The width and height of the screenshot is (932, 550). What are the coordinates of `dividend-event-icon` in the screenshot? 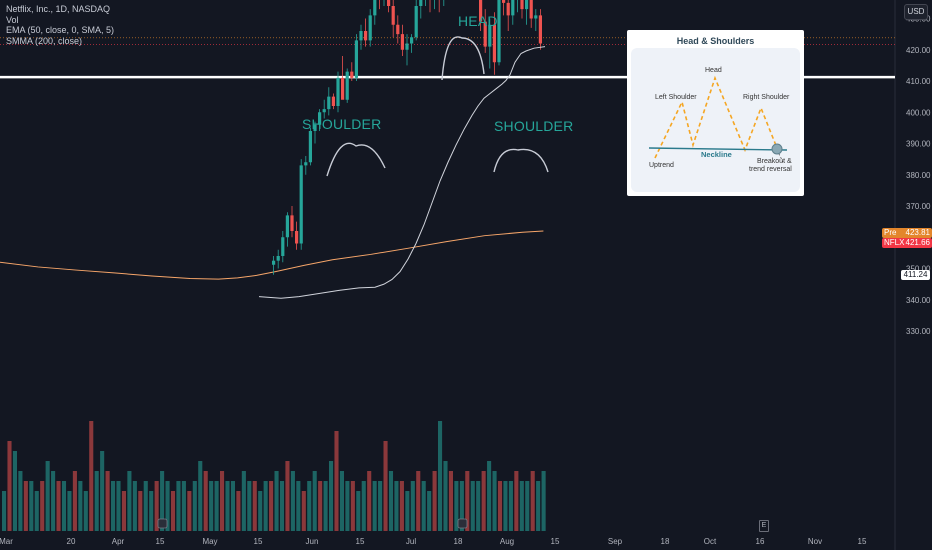 It's located at (162, 523).